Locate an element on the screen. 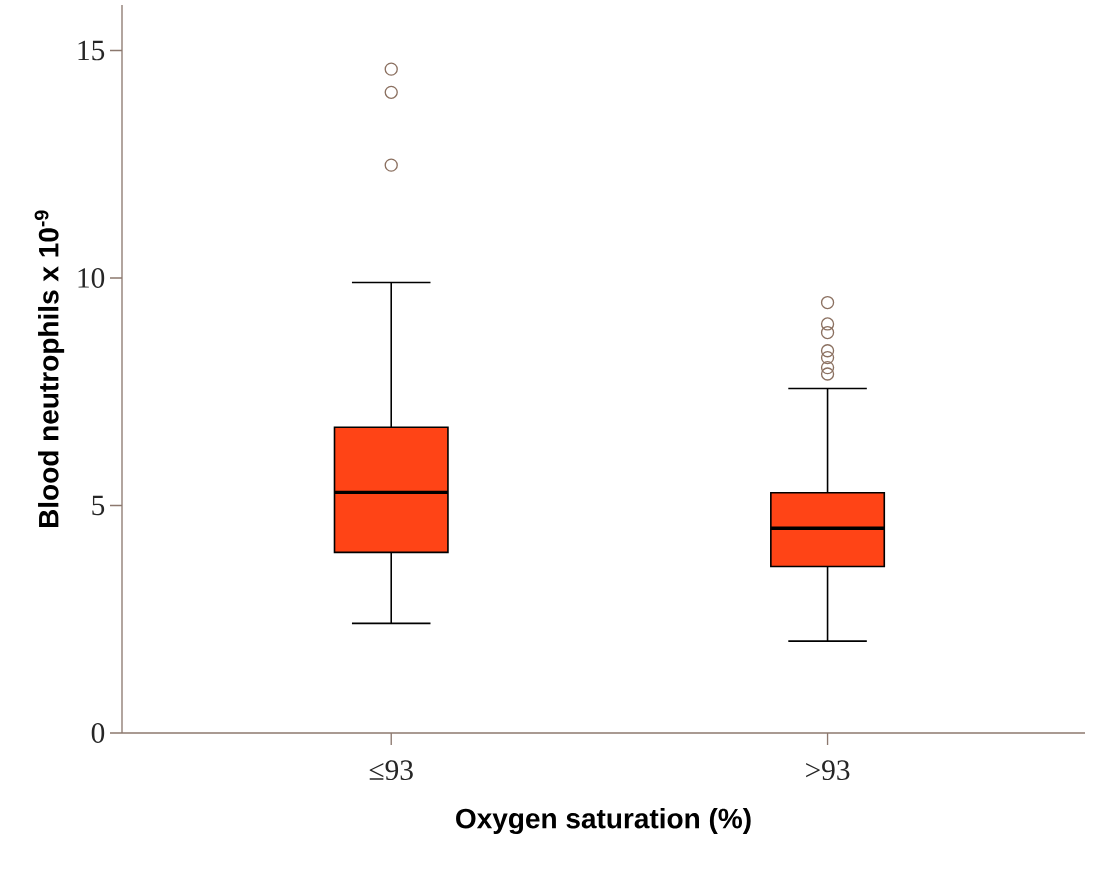  x-axis-title: Oxygen saturation (%) is located at coordinates (603, 821).